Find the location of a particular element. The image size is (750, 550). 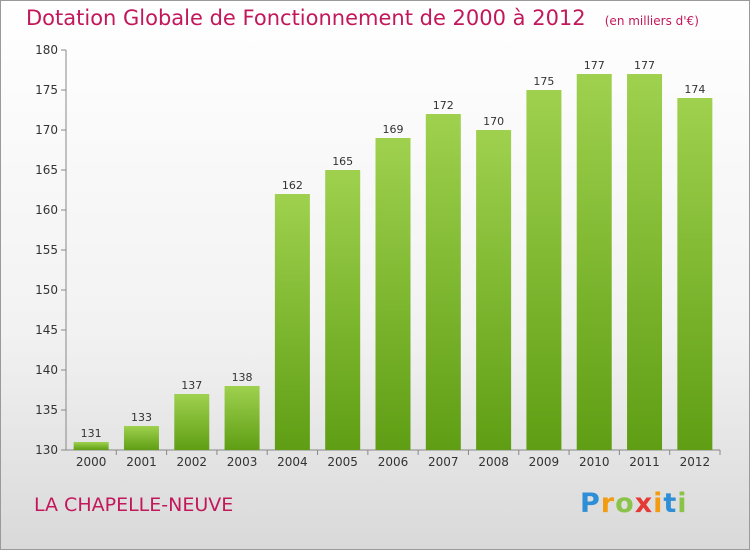

y-tick-label: 165 is located at coordinates (46, 170).